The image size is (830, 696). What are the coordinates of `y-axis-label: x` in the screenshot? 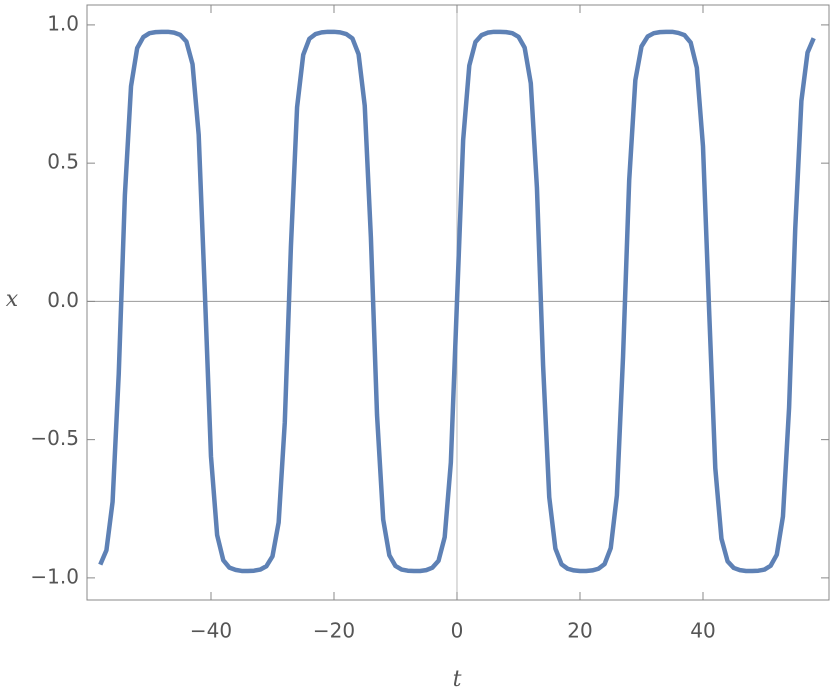 It's located at (12, 299).